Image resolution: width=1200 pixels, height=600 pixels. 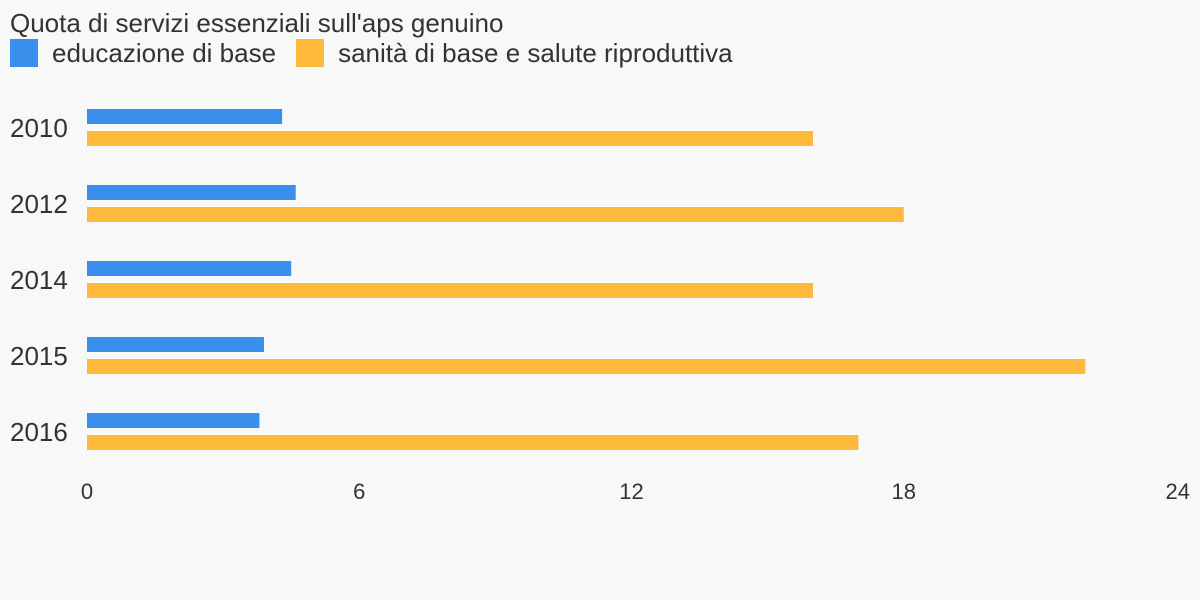 What do you see at coordinates (164, 53) in the screenshot?
I see `legend-label-educazione: educazione di base` at bounding box center [164, 53].